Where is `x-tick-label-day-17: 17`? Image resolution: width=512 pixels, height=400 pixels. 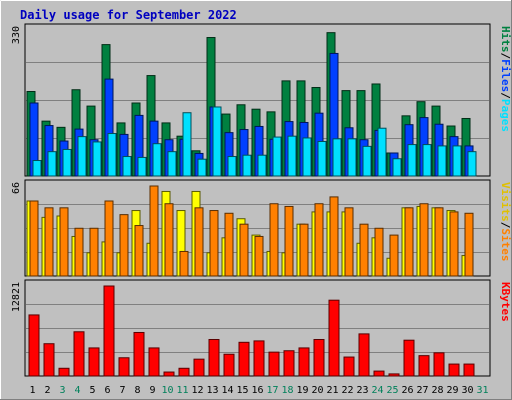
x-tick-label-day-17: 17 is located at coordinates (272, 390).